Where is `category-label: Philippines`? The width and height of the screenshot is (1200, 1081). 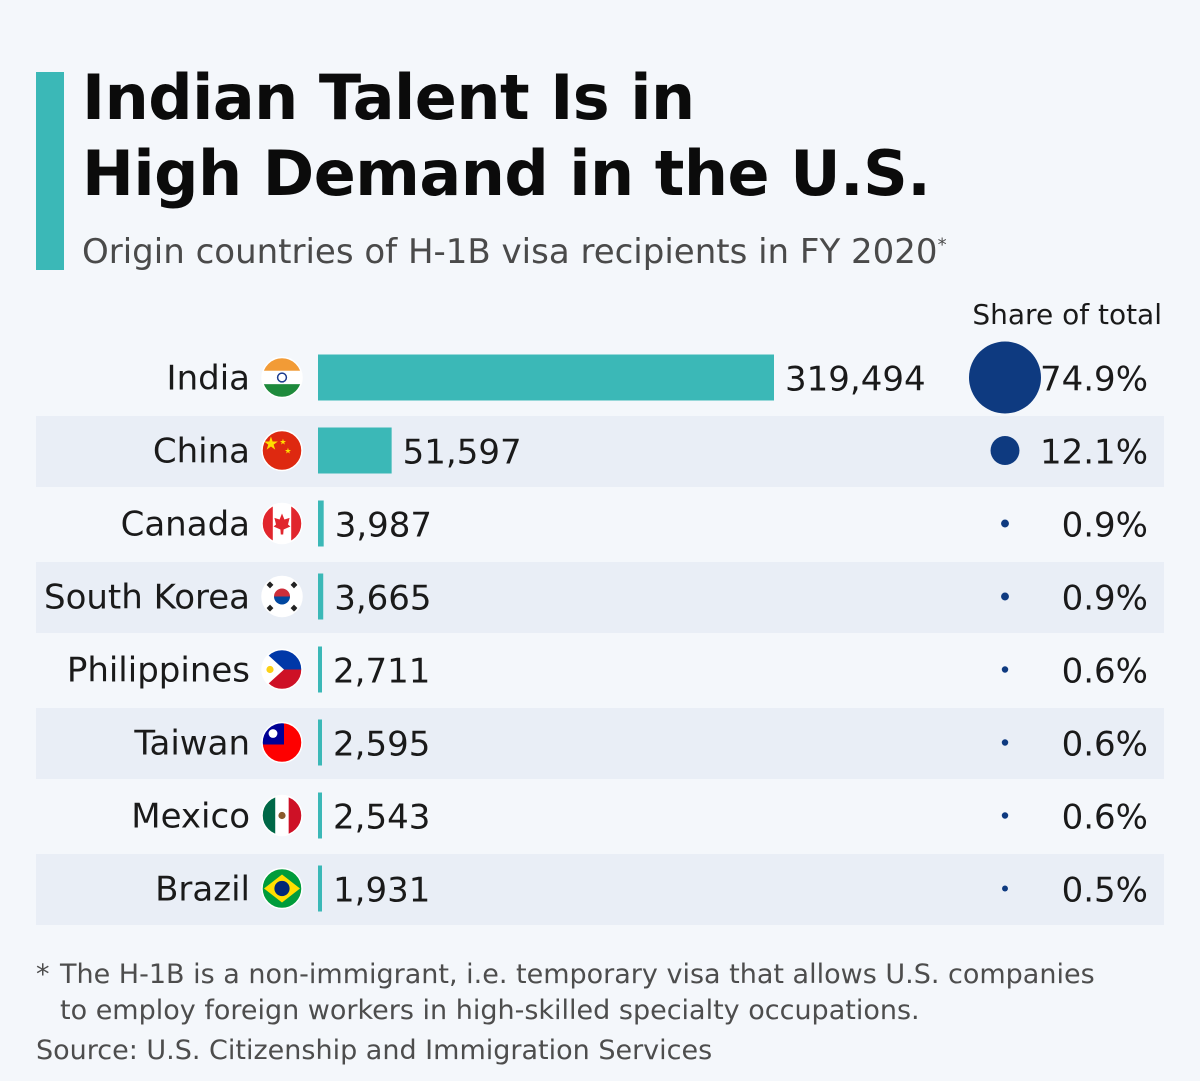 category-label: Philippines is located at coordinates (158, 671).